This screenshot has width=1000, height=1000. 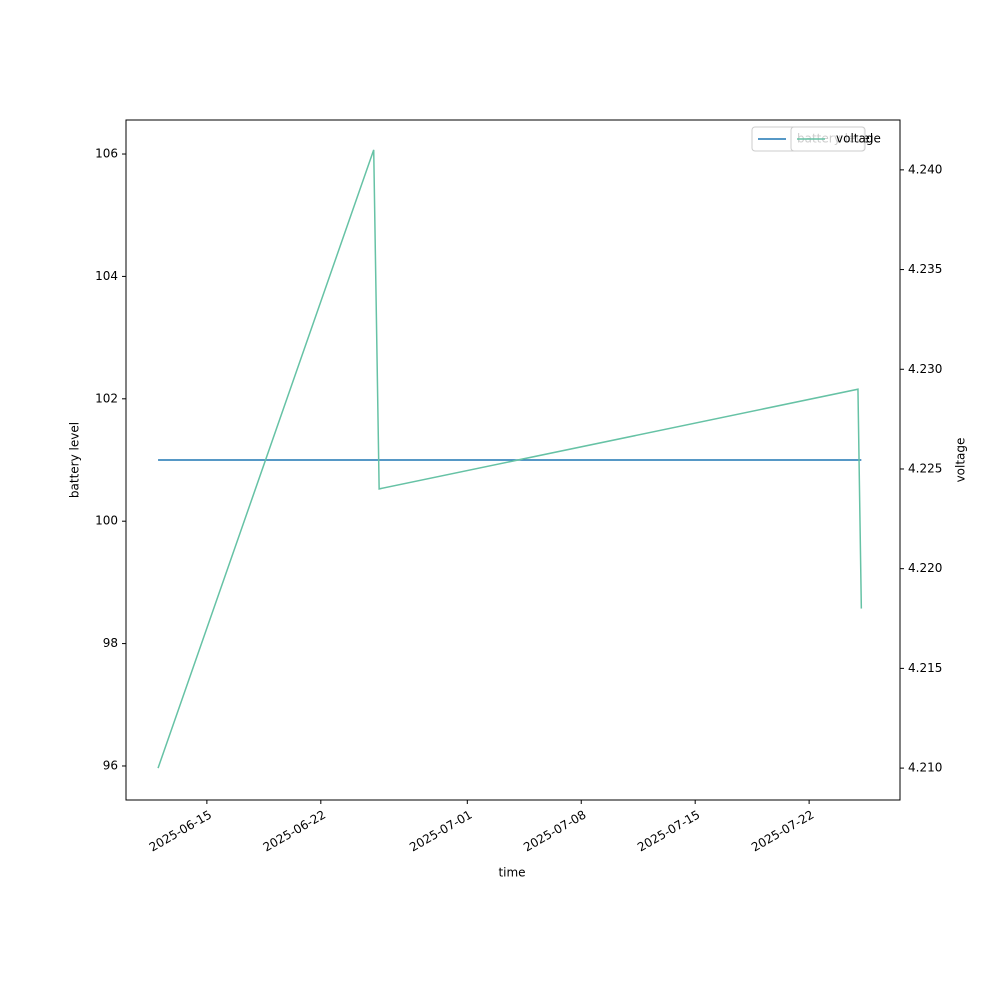 I want to click on x-tick-label: 2025-07-08, so click(x=554, y=831).